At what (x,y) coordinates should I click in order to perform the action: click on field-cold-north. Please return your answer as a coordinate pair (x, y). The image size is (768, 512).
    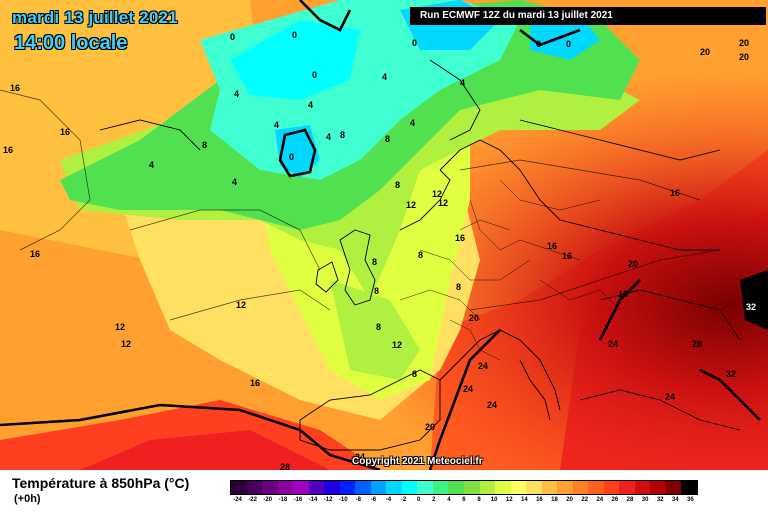
    Looking at the image, I should click on (295, 60).